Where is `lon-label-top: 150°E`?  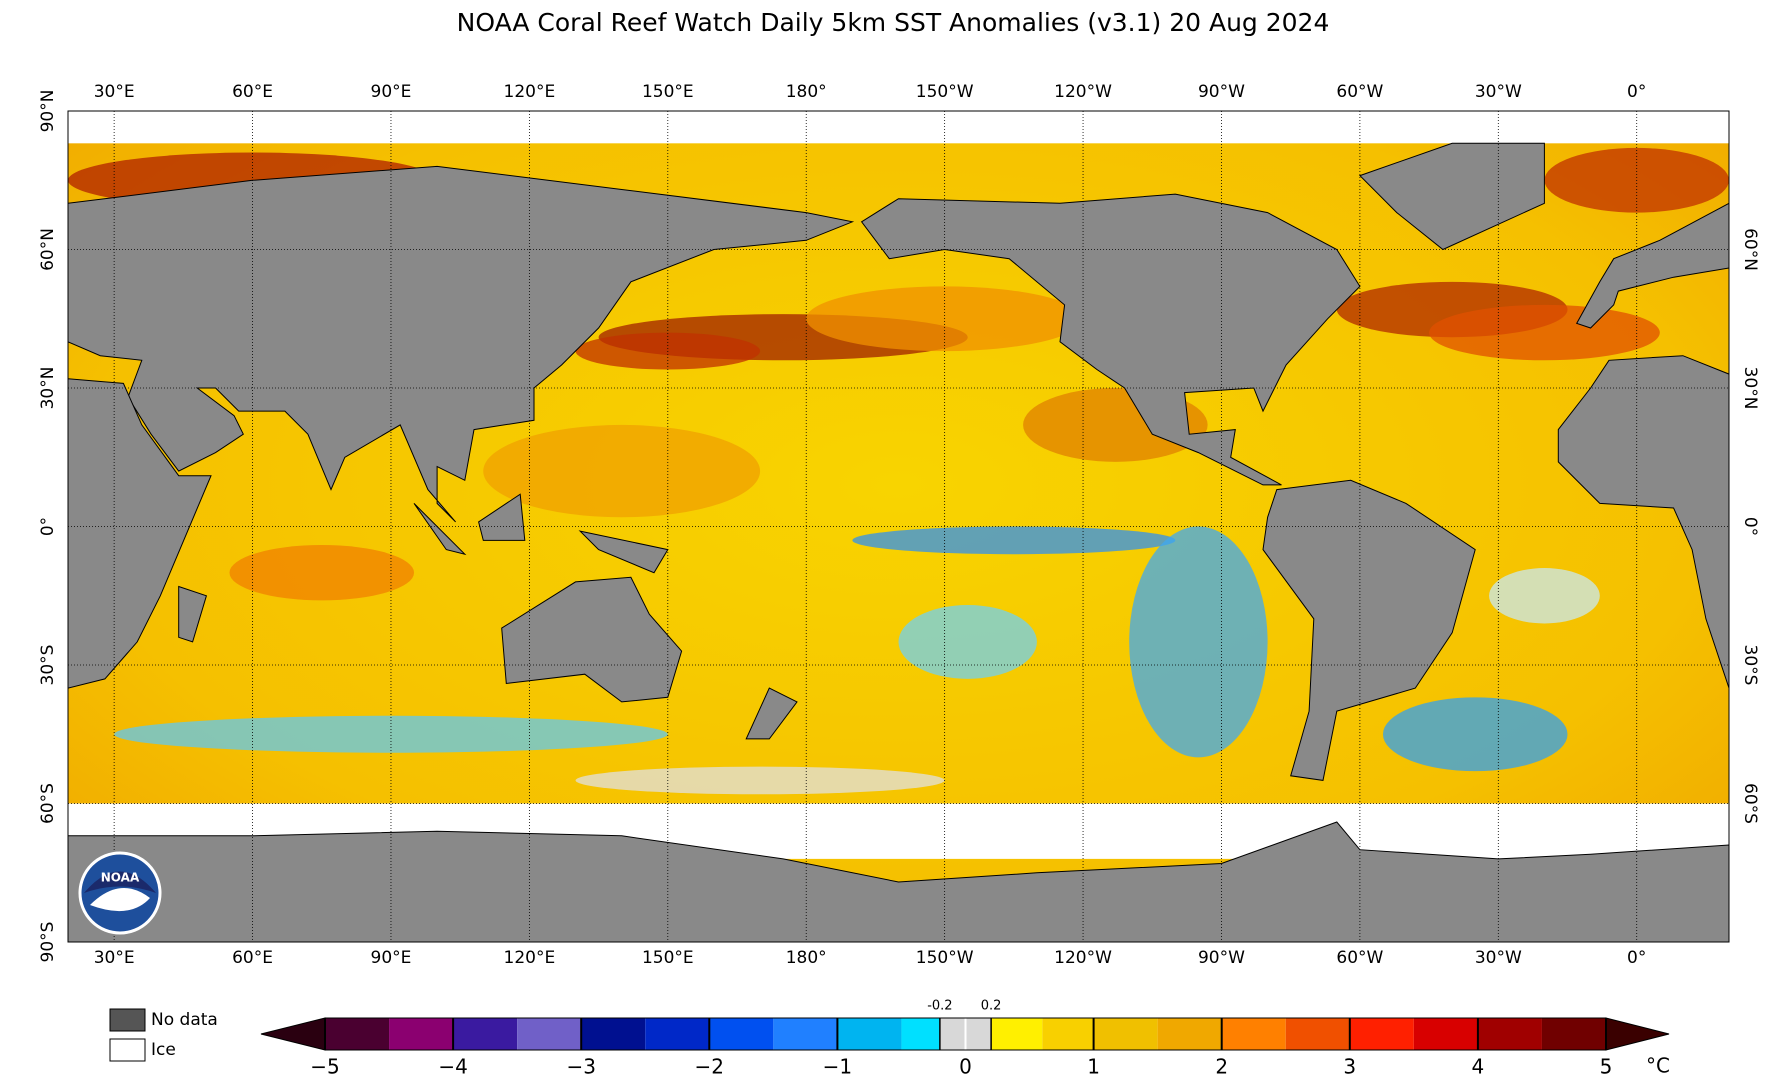
lon-label-top: 150°E is located at coordinates (668, 92).